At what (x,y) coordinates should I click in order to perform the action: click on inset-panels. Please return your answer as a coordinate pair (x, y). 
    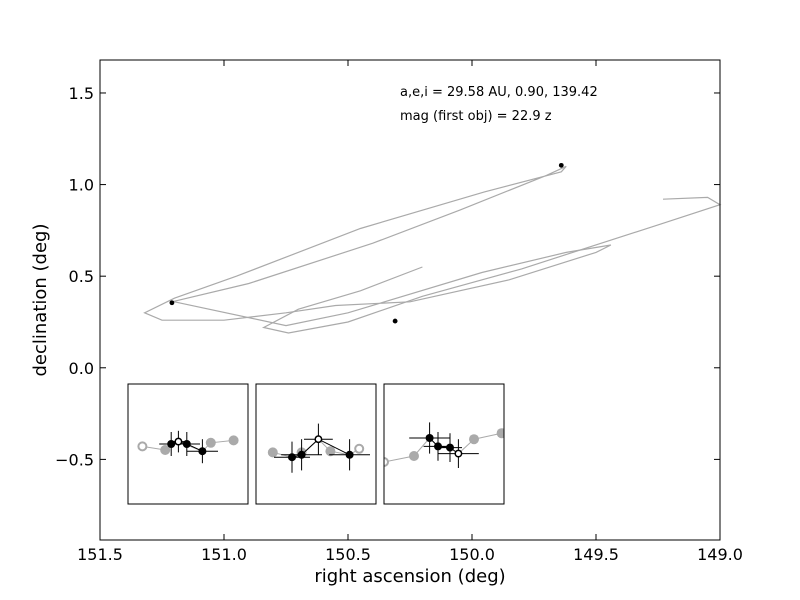
    Looking at the image, I should click on (316, 444).